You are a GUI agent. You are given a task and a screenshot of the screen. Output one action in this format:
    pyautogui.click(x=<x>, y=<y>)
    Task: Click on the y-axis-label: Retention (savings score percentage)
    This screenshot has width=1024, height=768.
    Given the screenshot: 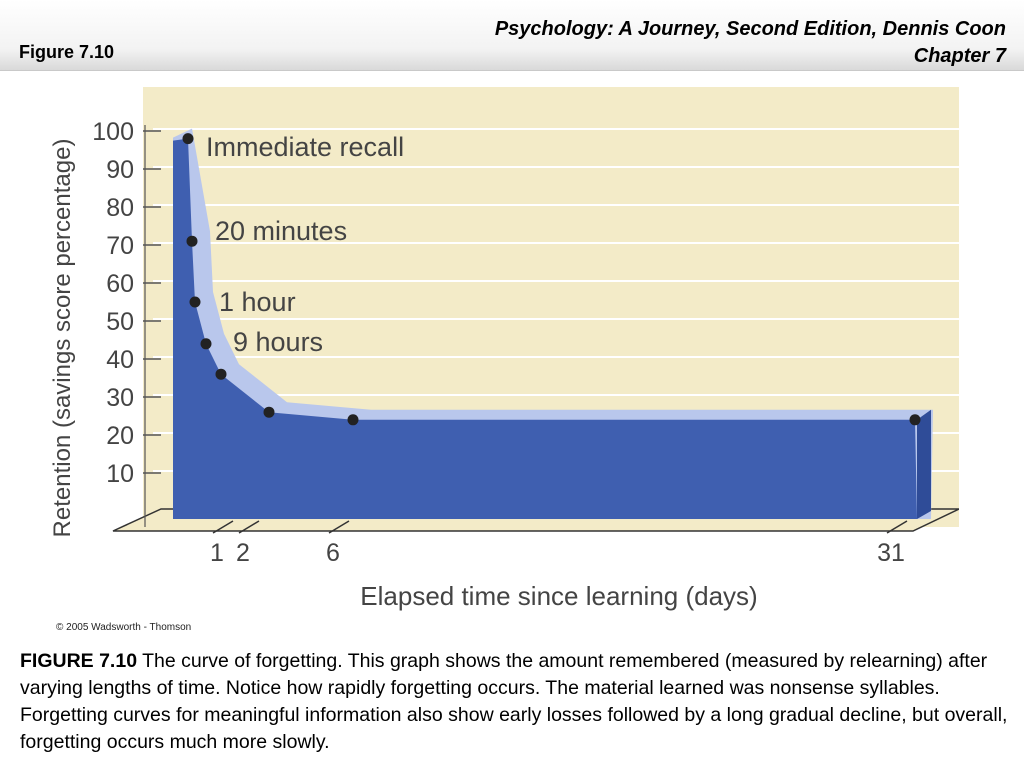 What is the action you would take?
    pyautogui.click(x=62, y=338)
    